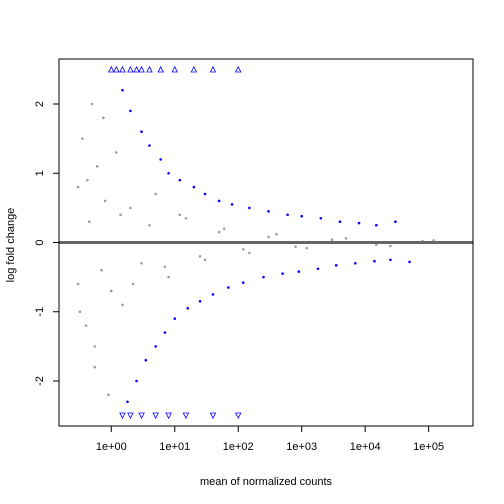  What do you see at coordinates (266, 482) in the screenshot?
I see `x-axis-title: mean of normalized counts` at bounding box center [266, 482].